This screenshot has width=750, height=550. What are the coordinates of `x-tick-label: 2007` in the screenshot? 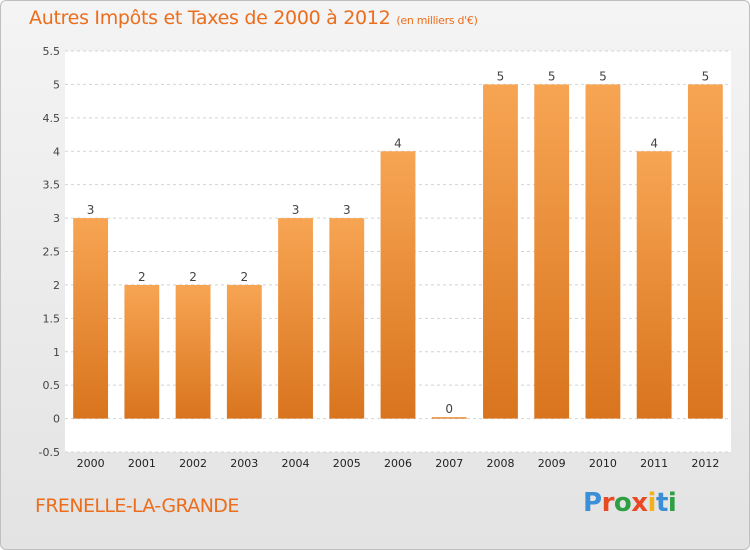 It's located at (449, 463).